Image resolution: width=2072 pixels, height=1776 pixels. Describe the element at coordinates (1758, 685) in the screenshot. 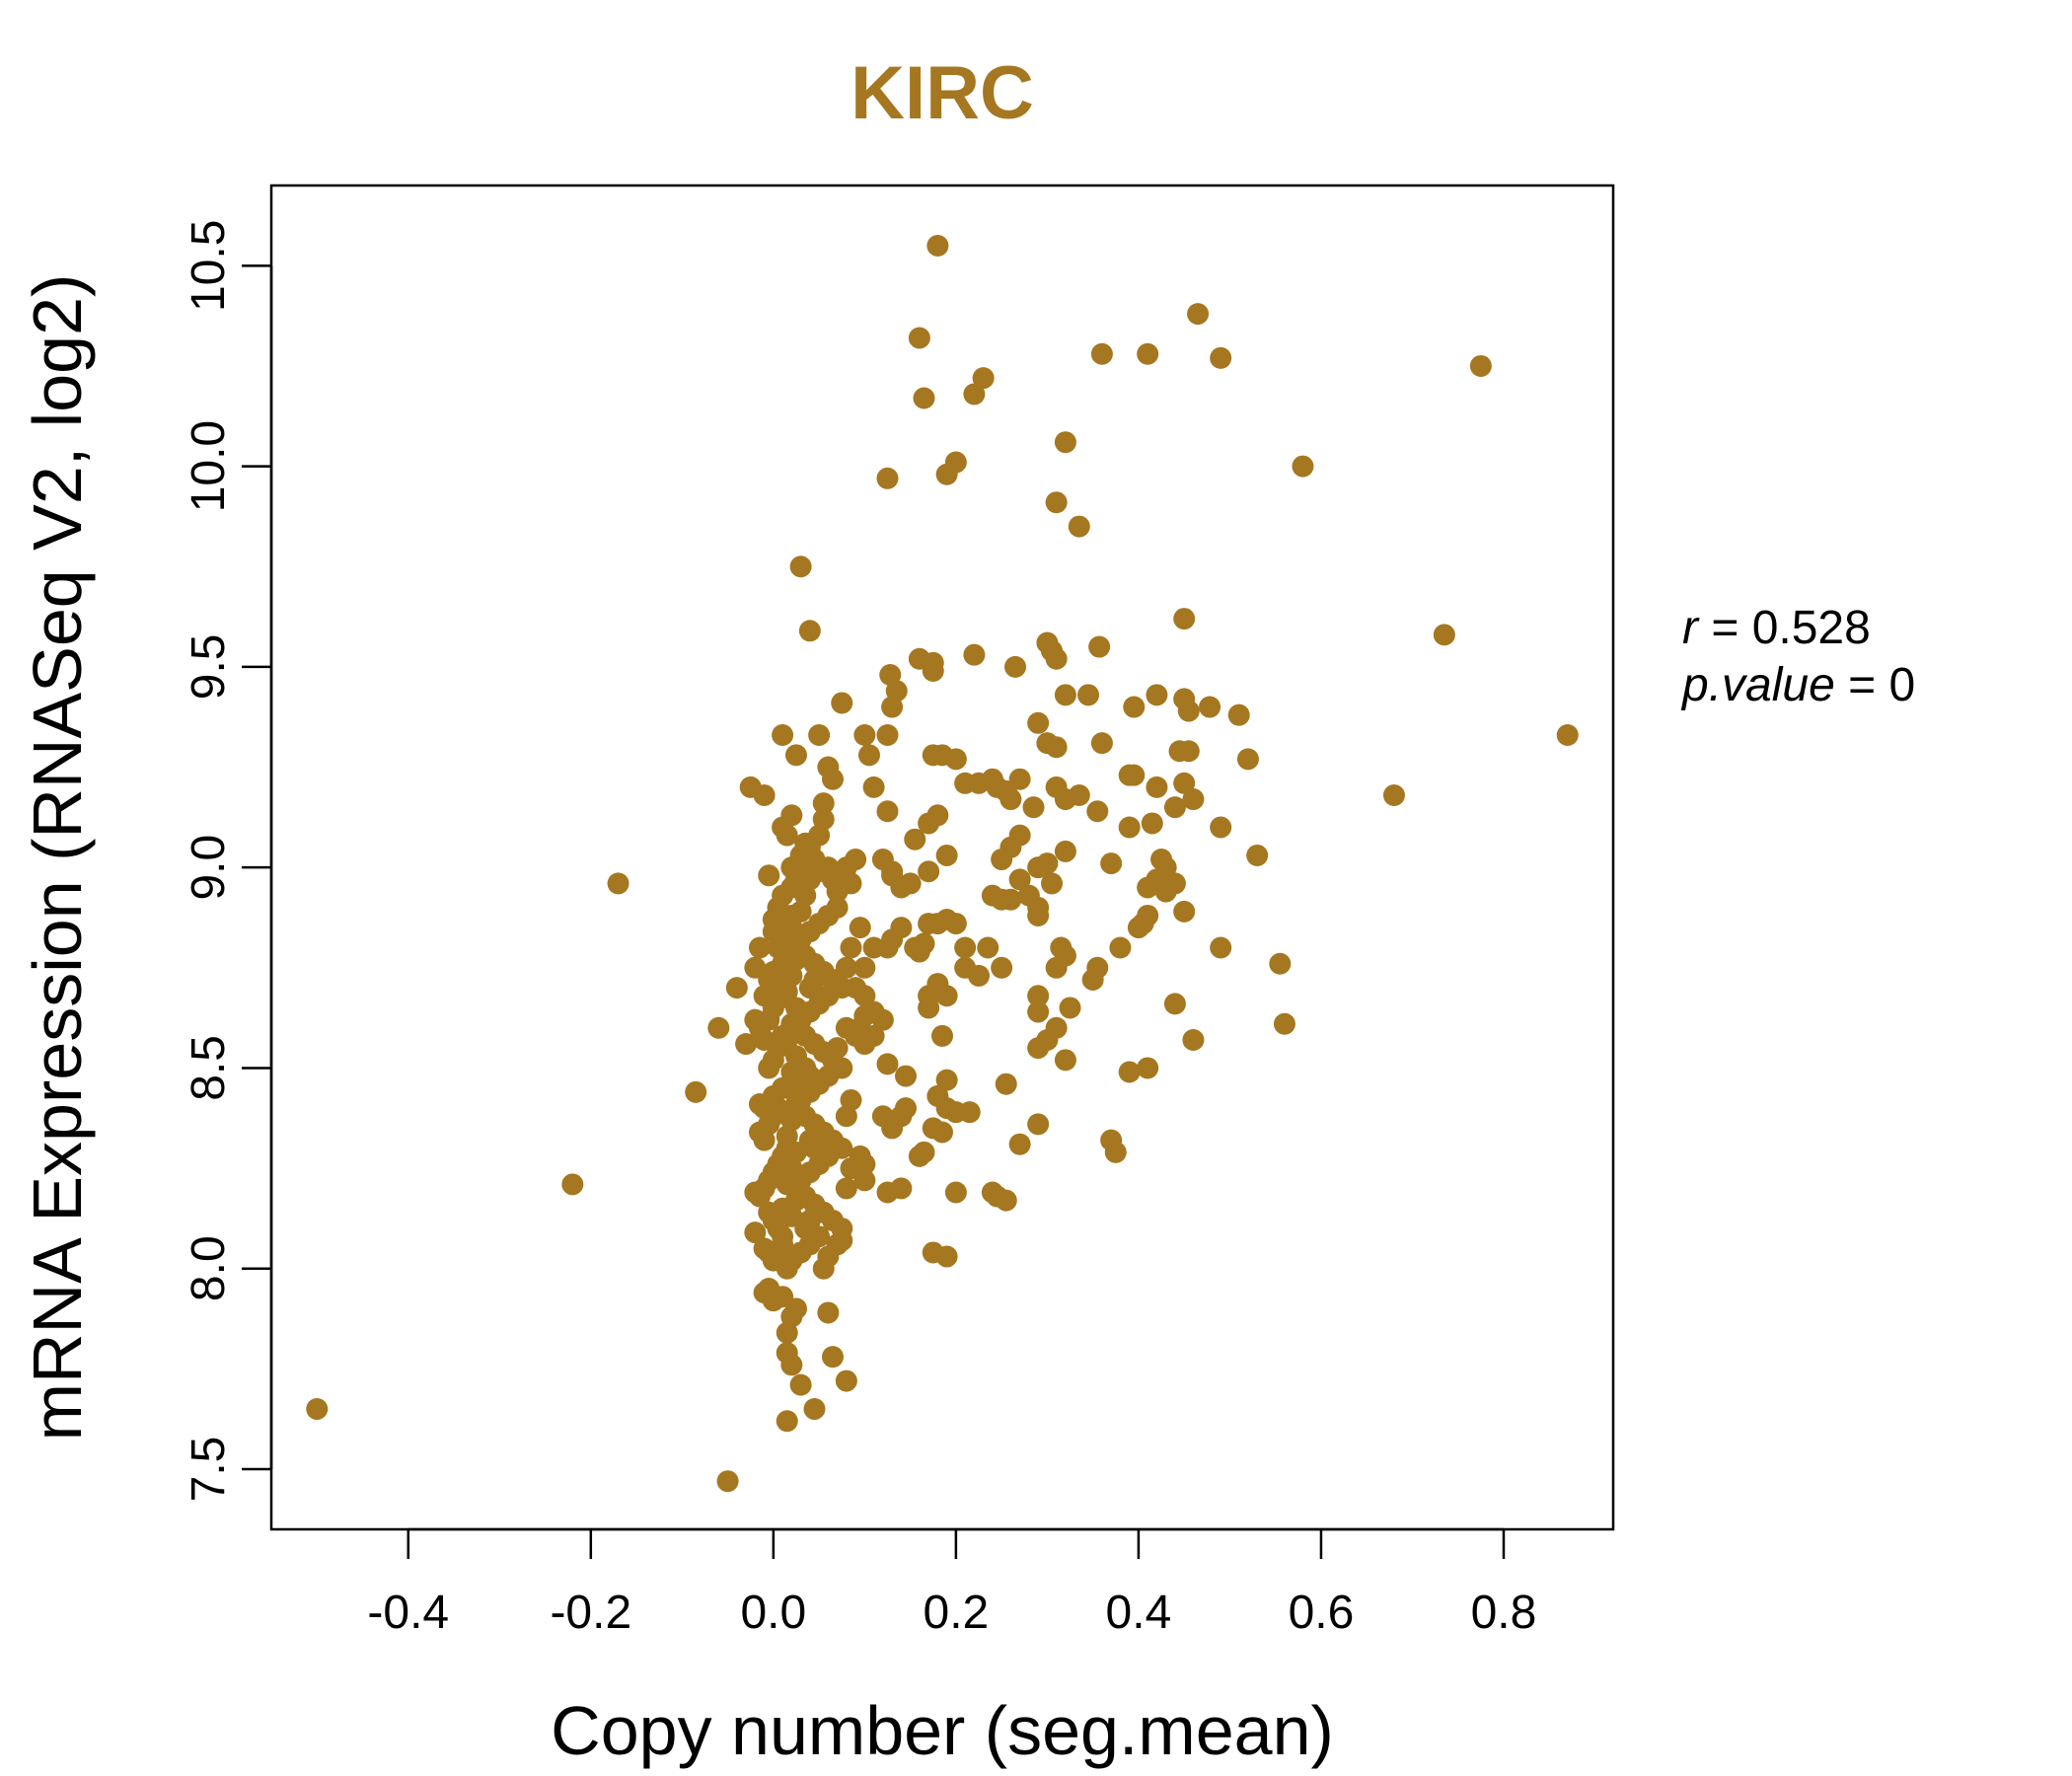

I see `p-symbol: p.value` at that location.